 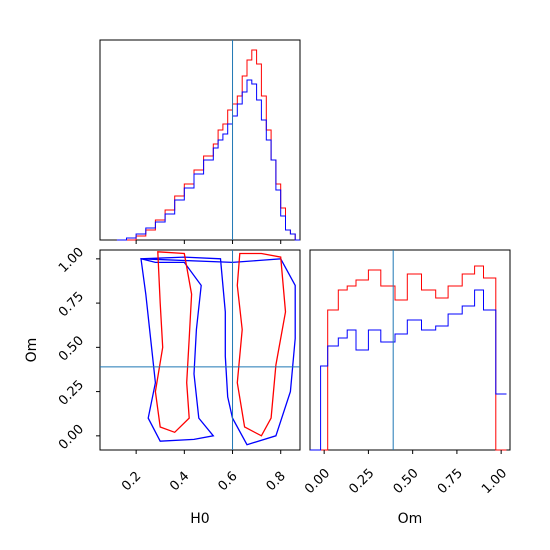 What do you see at coordinates (32, 350) in the screenshot?
I see `y-axis-label-om: Om` at bounding box center [32, 350].